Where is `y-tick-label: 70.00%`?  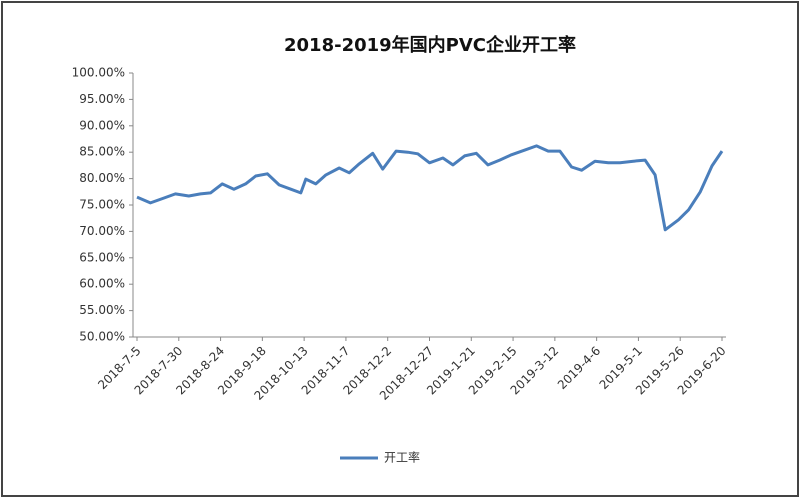 y-tick-label: 70.00% is located at coordinates (102, 231).